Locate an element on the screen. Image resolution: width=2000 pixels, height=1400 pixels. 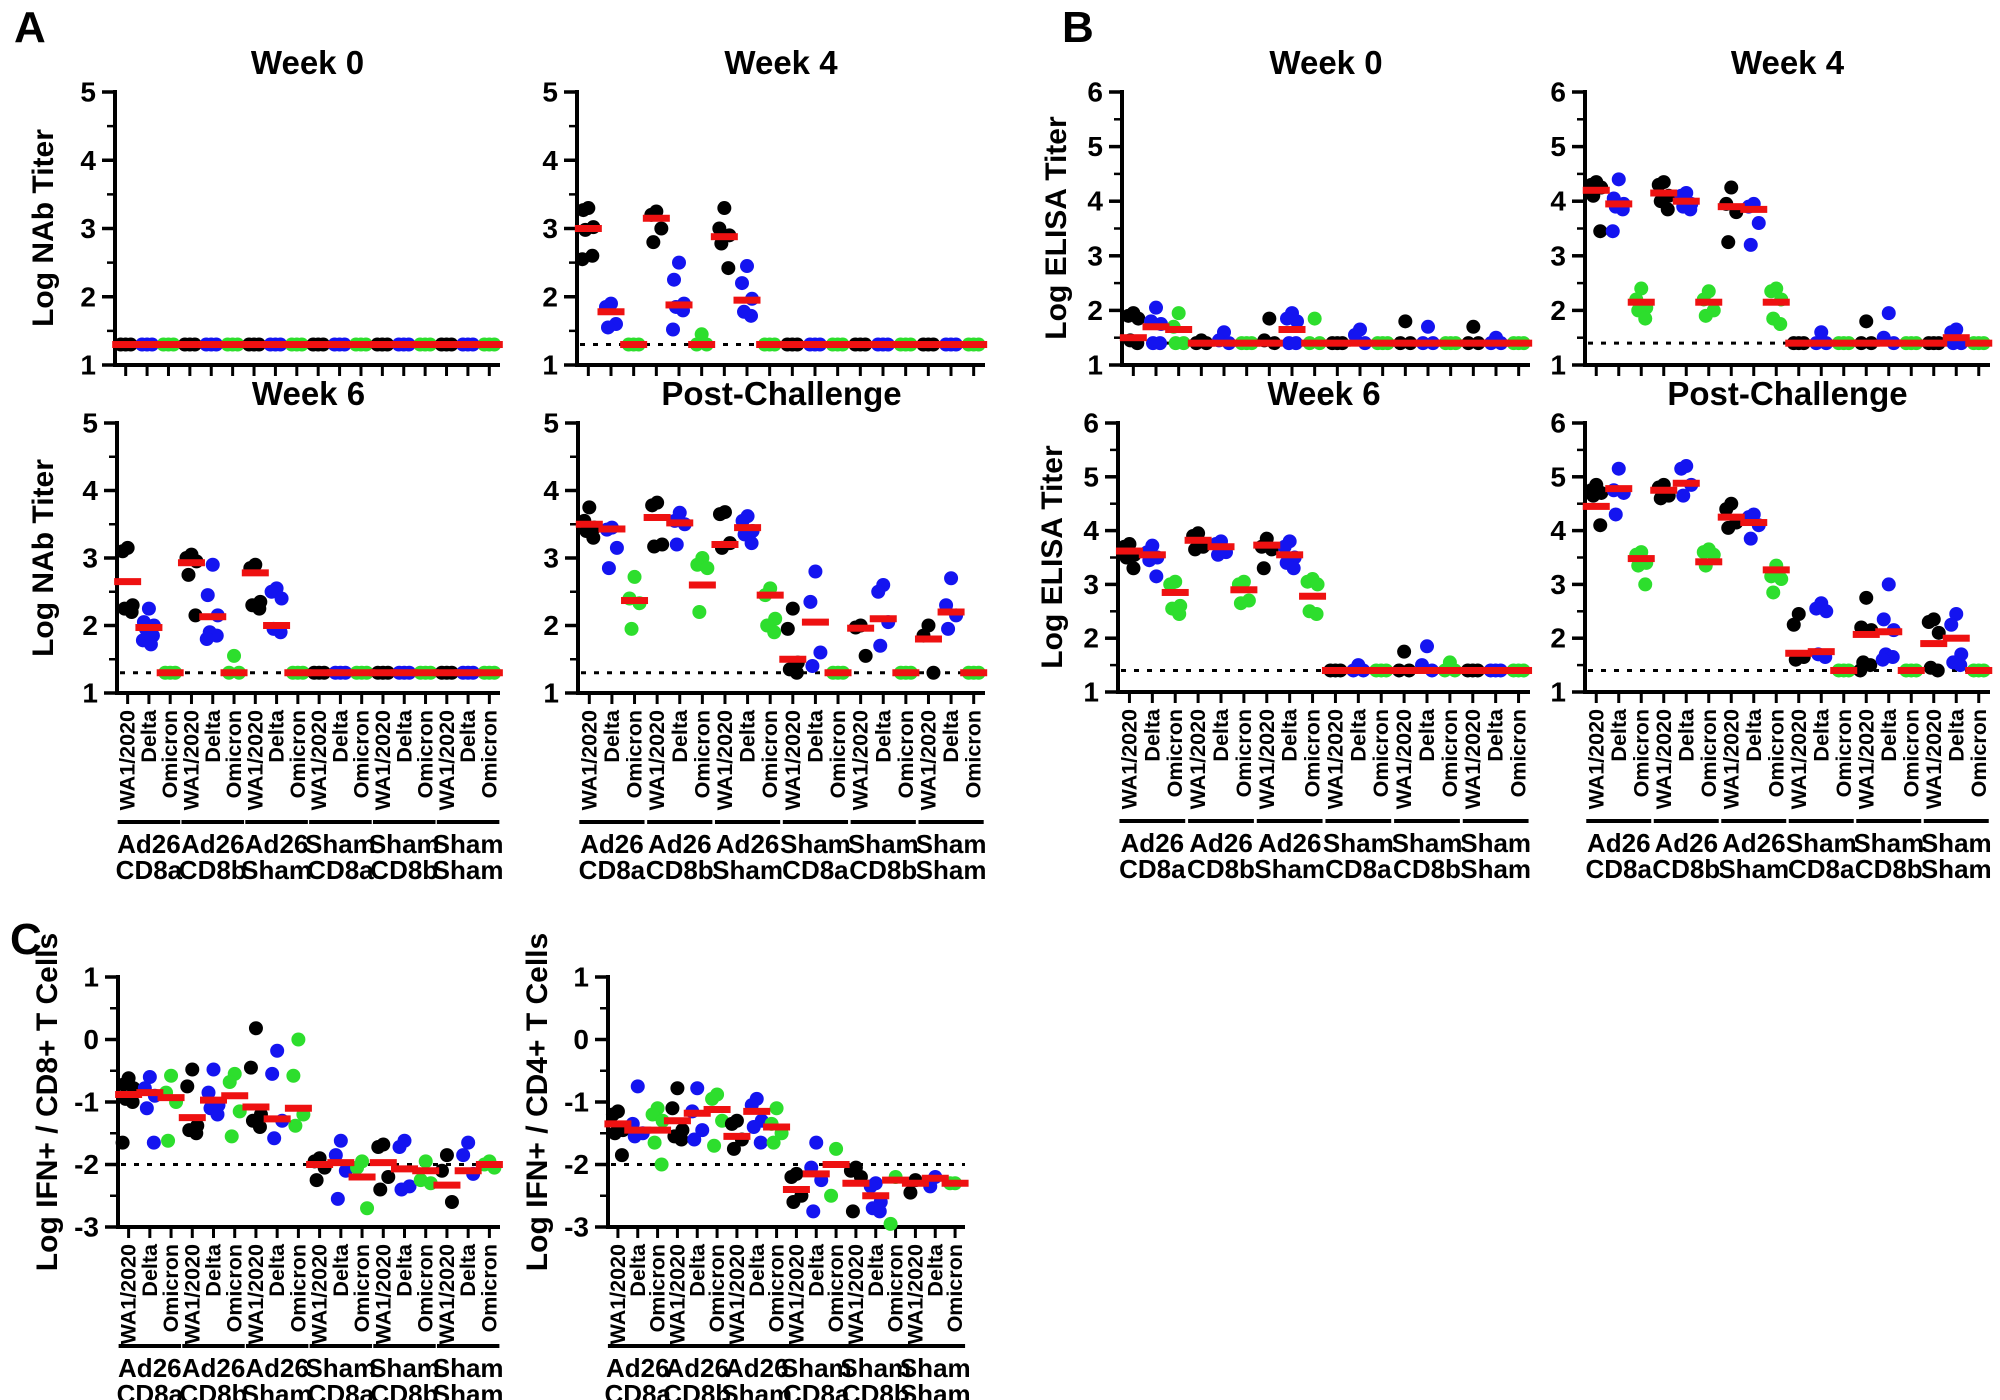
y-axis-title: Log ELISA Titer is located at coordinates (1056, 228).